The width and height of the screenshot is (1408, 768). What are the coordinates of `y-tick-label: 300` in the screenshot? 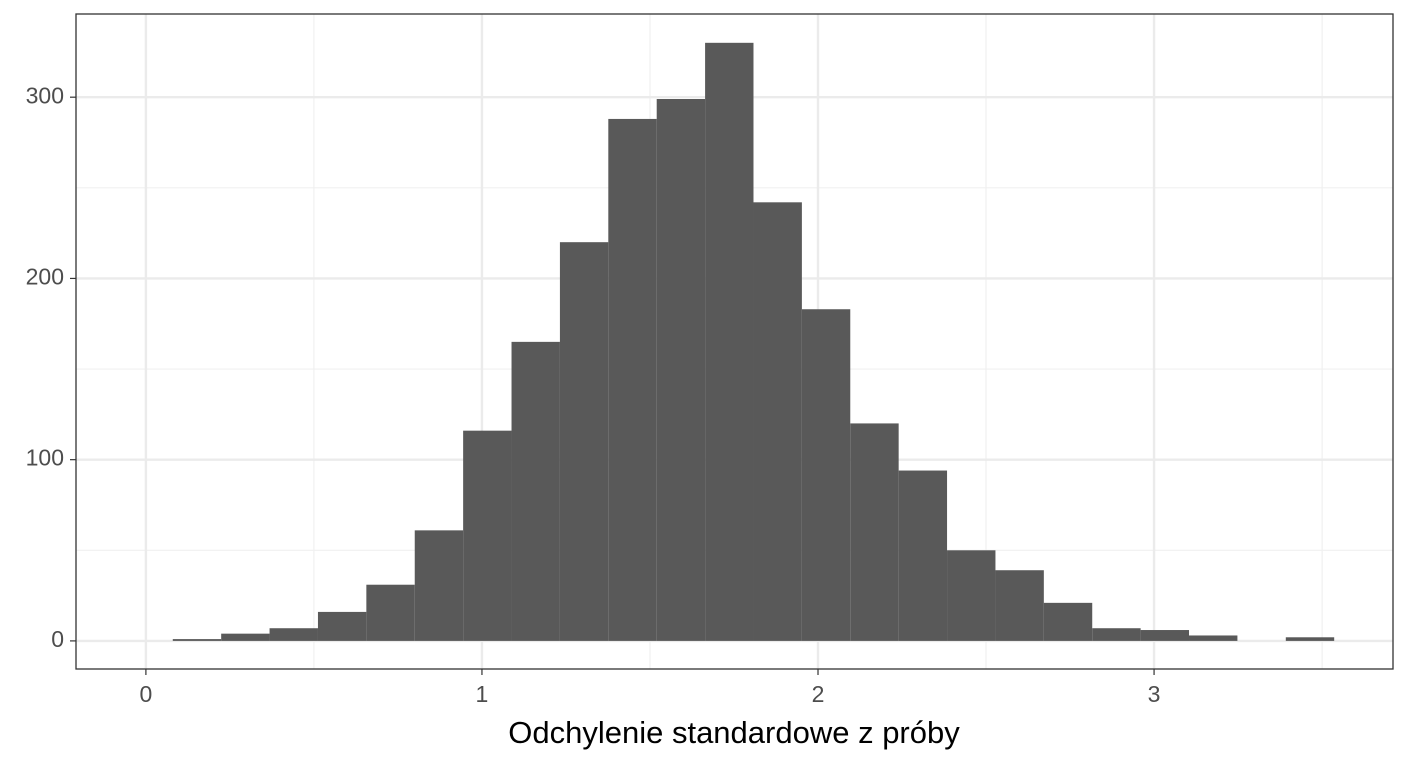 It's located at (45, 95).